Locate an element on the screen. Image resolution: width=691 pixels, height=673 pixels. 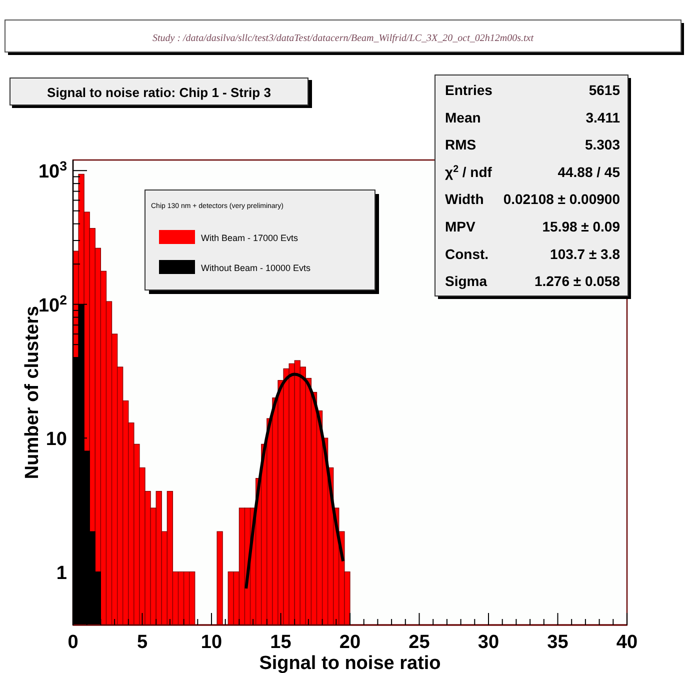
x-axis-title: Signal to noise ratio is located at coordinates (350, 663).